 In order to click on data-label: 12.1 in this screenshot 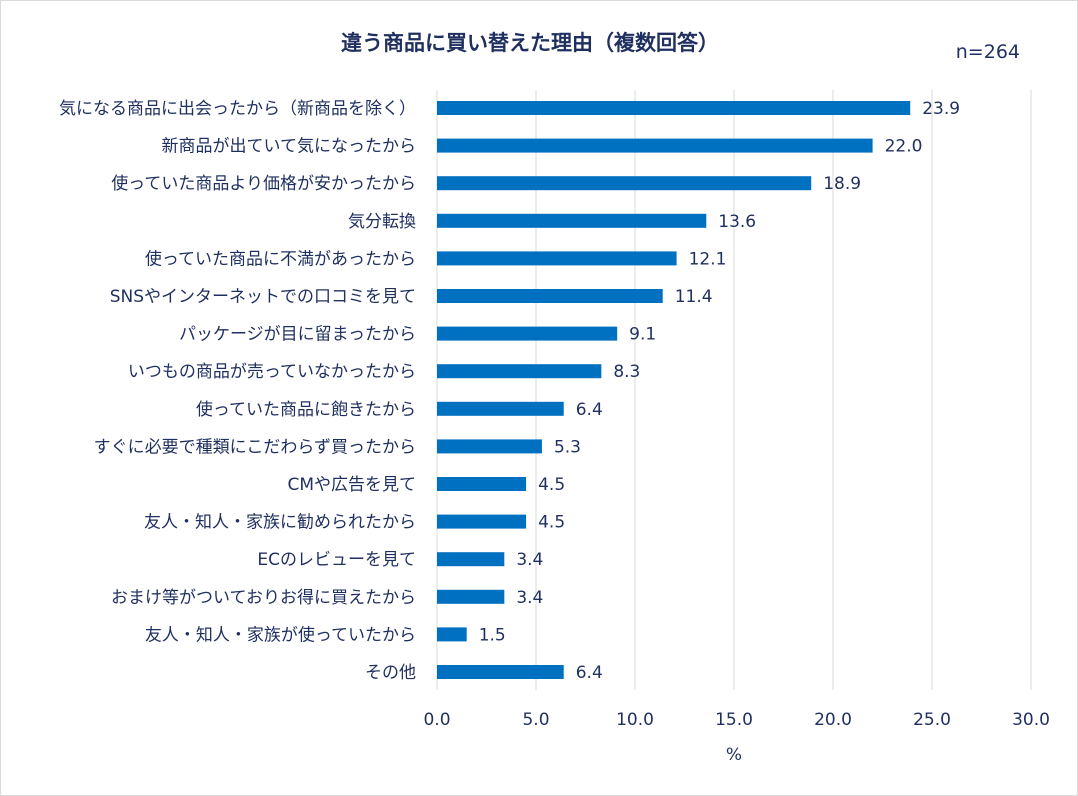, I will do `click(708, 259)`.